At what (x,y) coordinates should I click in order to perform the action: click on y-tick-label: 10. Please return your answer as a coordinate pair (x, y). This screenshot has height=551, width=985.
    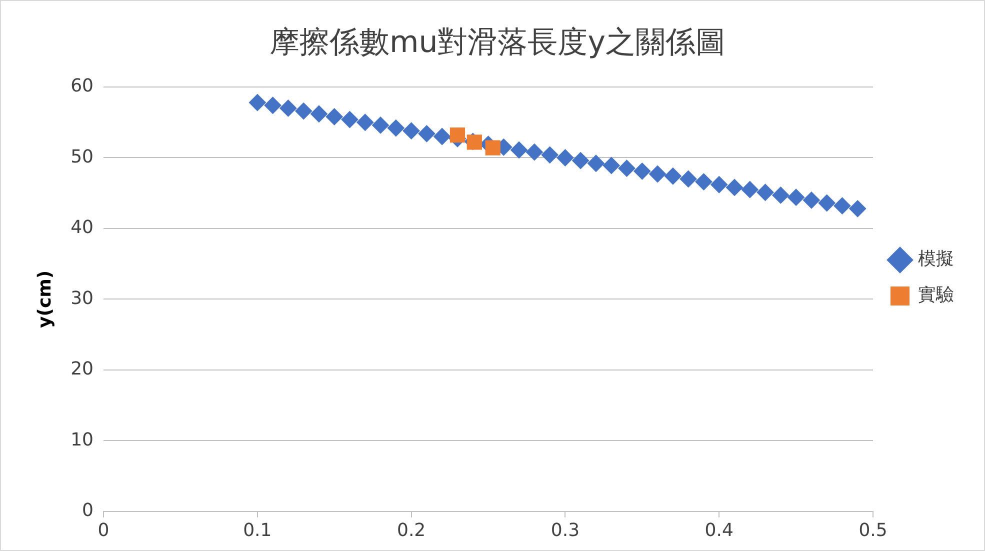
    Looking at the image, I should click on (82, 439).